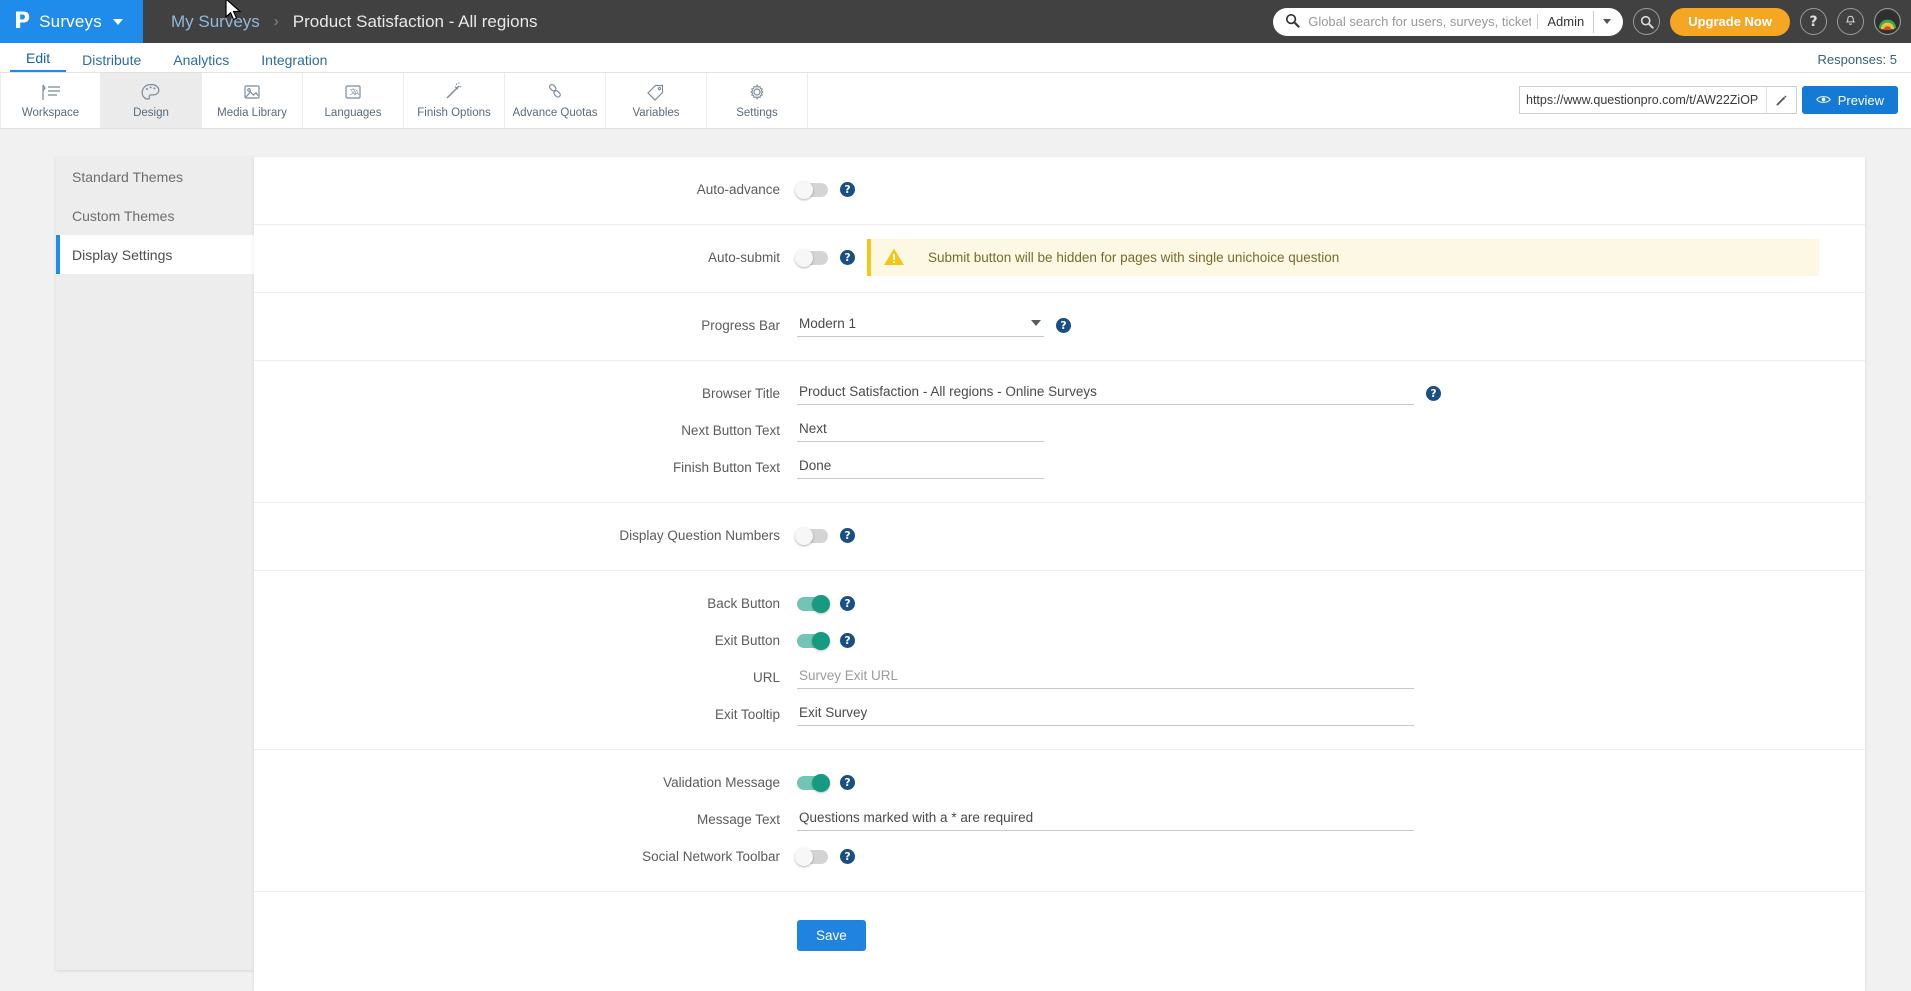  What do you see at coordinates (128, 176) in the screenshot?
I see `sidebar-item-standard-themes: Standard Themes` at bounding box center [128, 176].